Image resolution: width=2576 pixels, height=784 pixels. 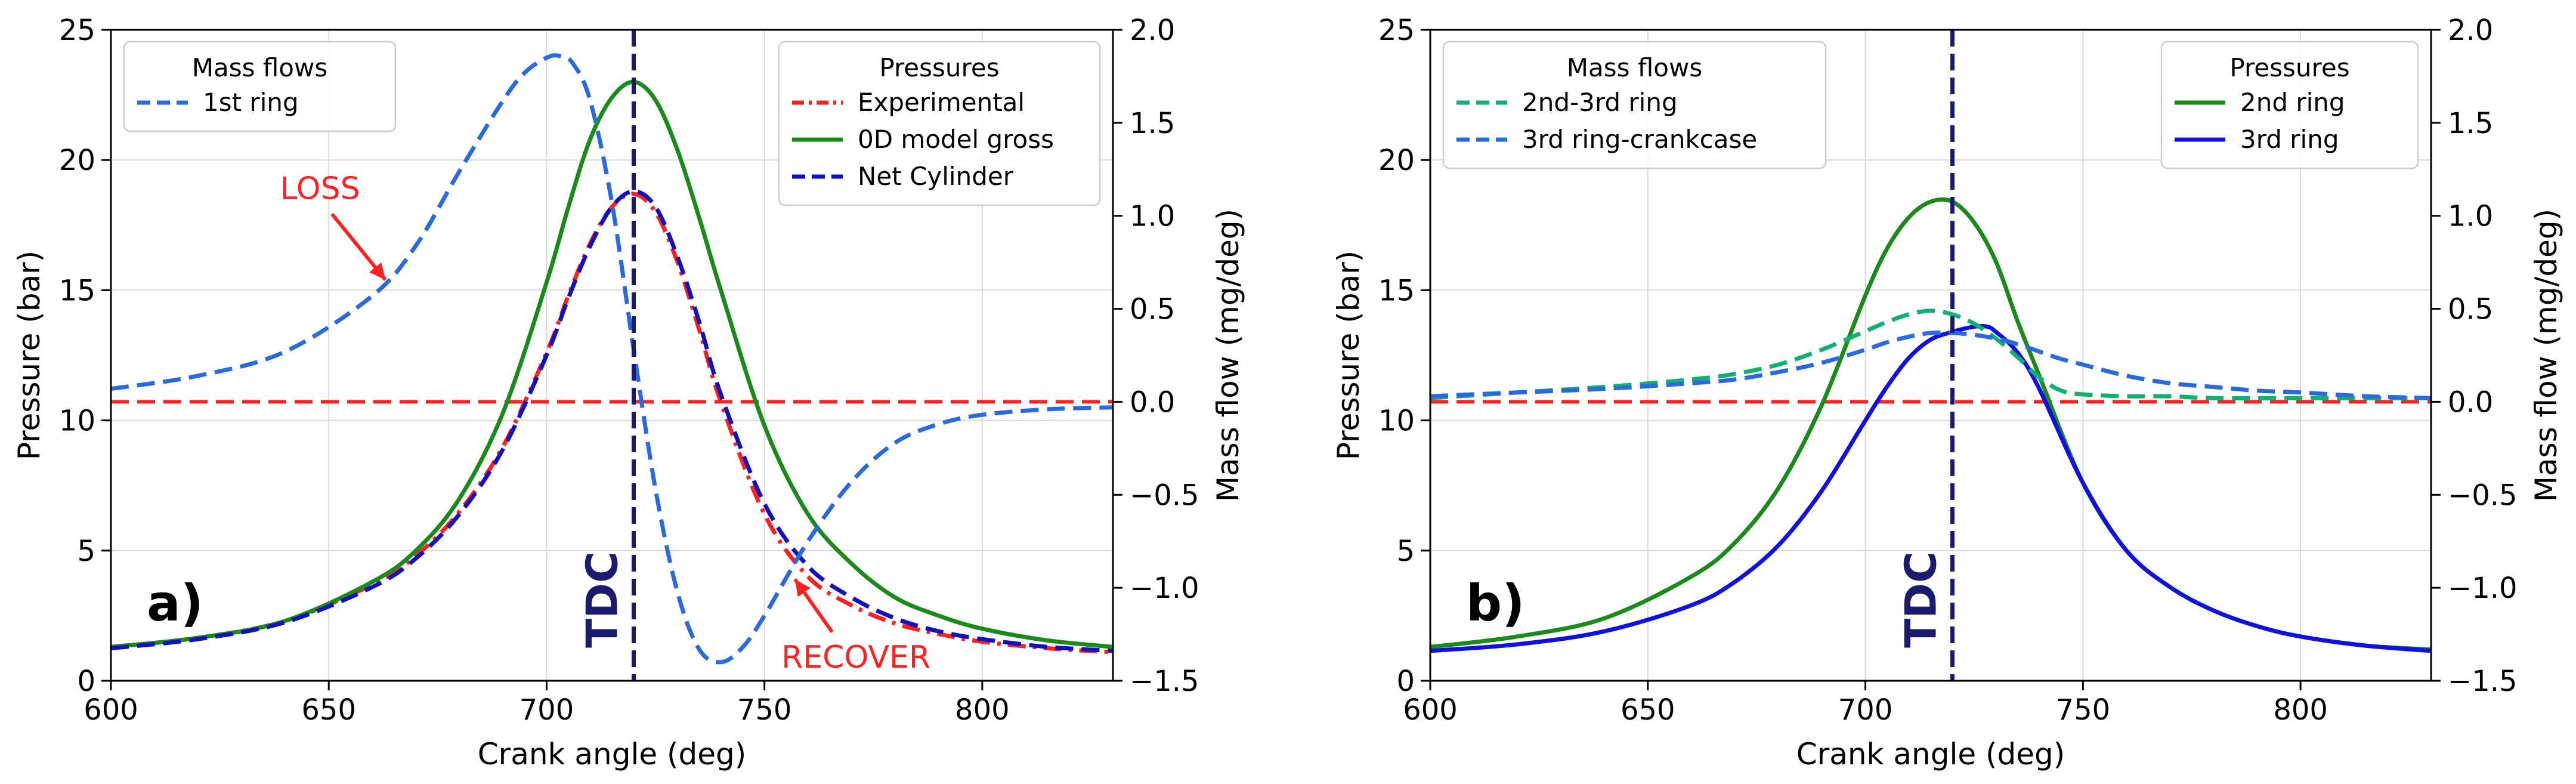 What do you see at coordinates (175, 603) in the screenshot?
I see `panel-label: a)` at bounding box center [175, 603].